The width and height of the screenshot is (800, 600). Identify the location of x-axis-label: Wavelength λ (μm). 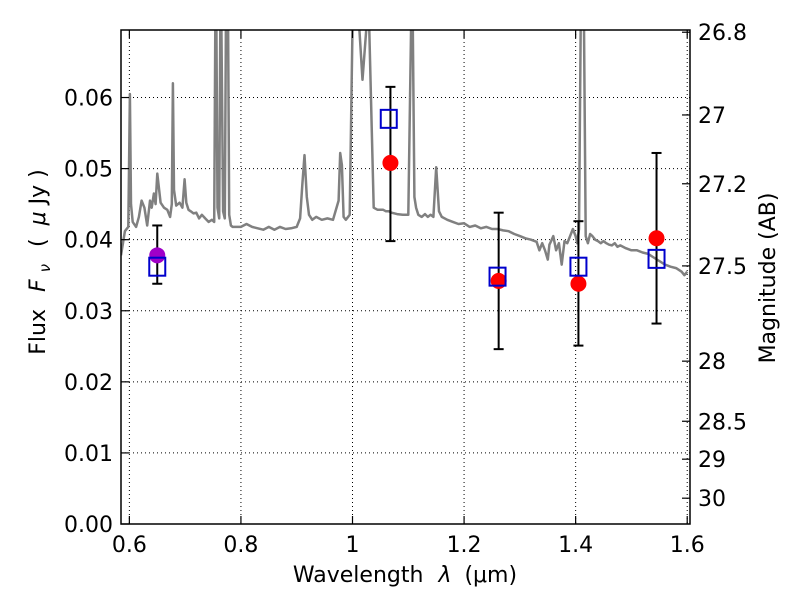
(405, 575).